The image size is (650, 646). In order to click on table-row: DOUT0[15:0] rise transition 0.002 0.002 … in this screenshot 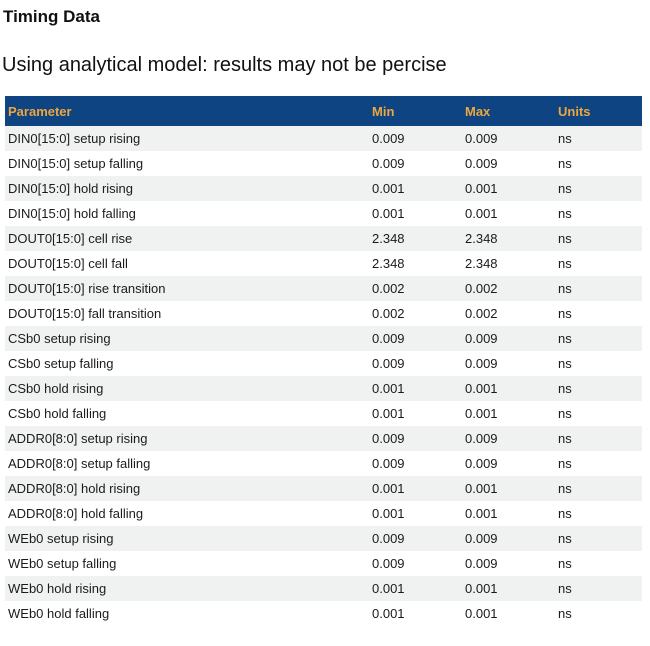, I will do `click(323, 289)`.